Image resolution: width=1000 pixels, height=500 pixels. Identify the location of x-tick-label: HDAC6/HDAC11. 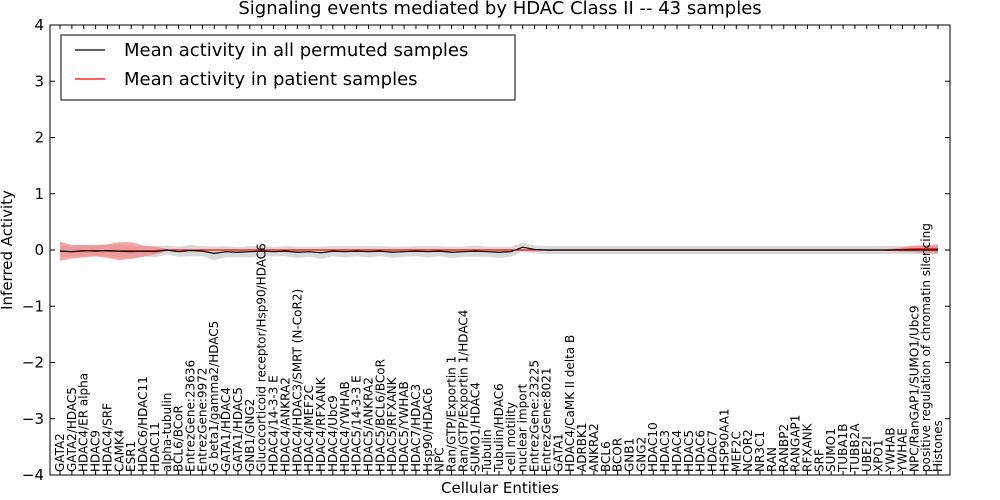
(143, 424).